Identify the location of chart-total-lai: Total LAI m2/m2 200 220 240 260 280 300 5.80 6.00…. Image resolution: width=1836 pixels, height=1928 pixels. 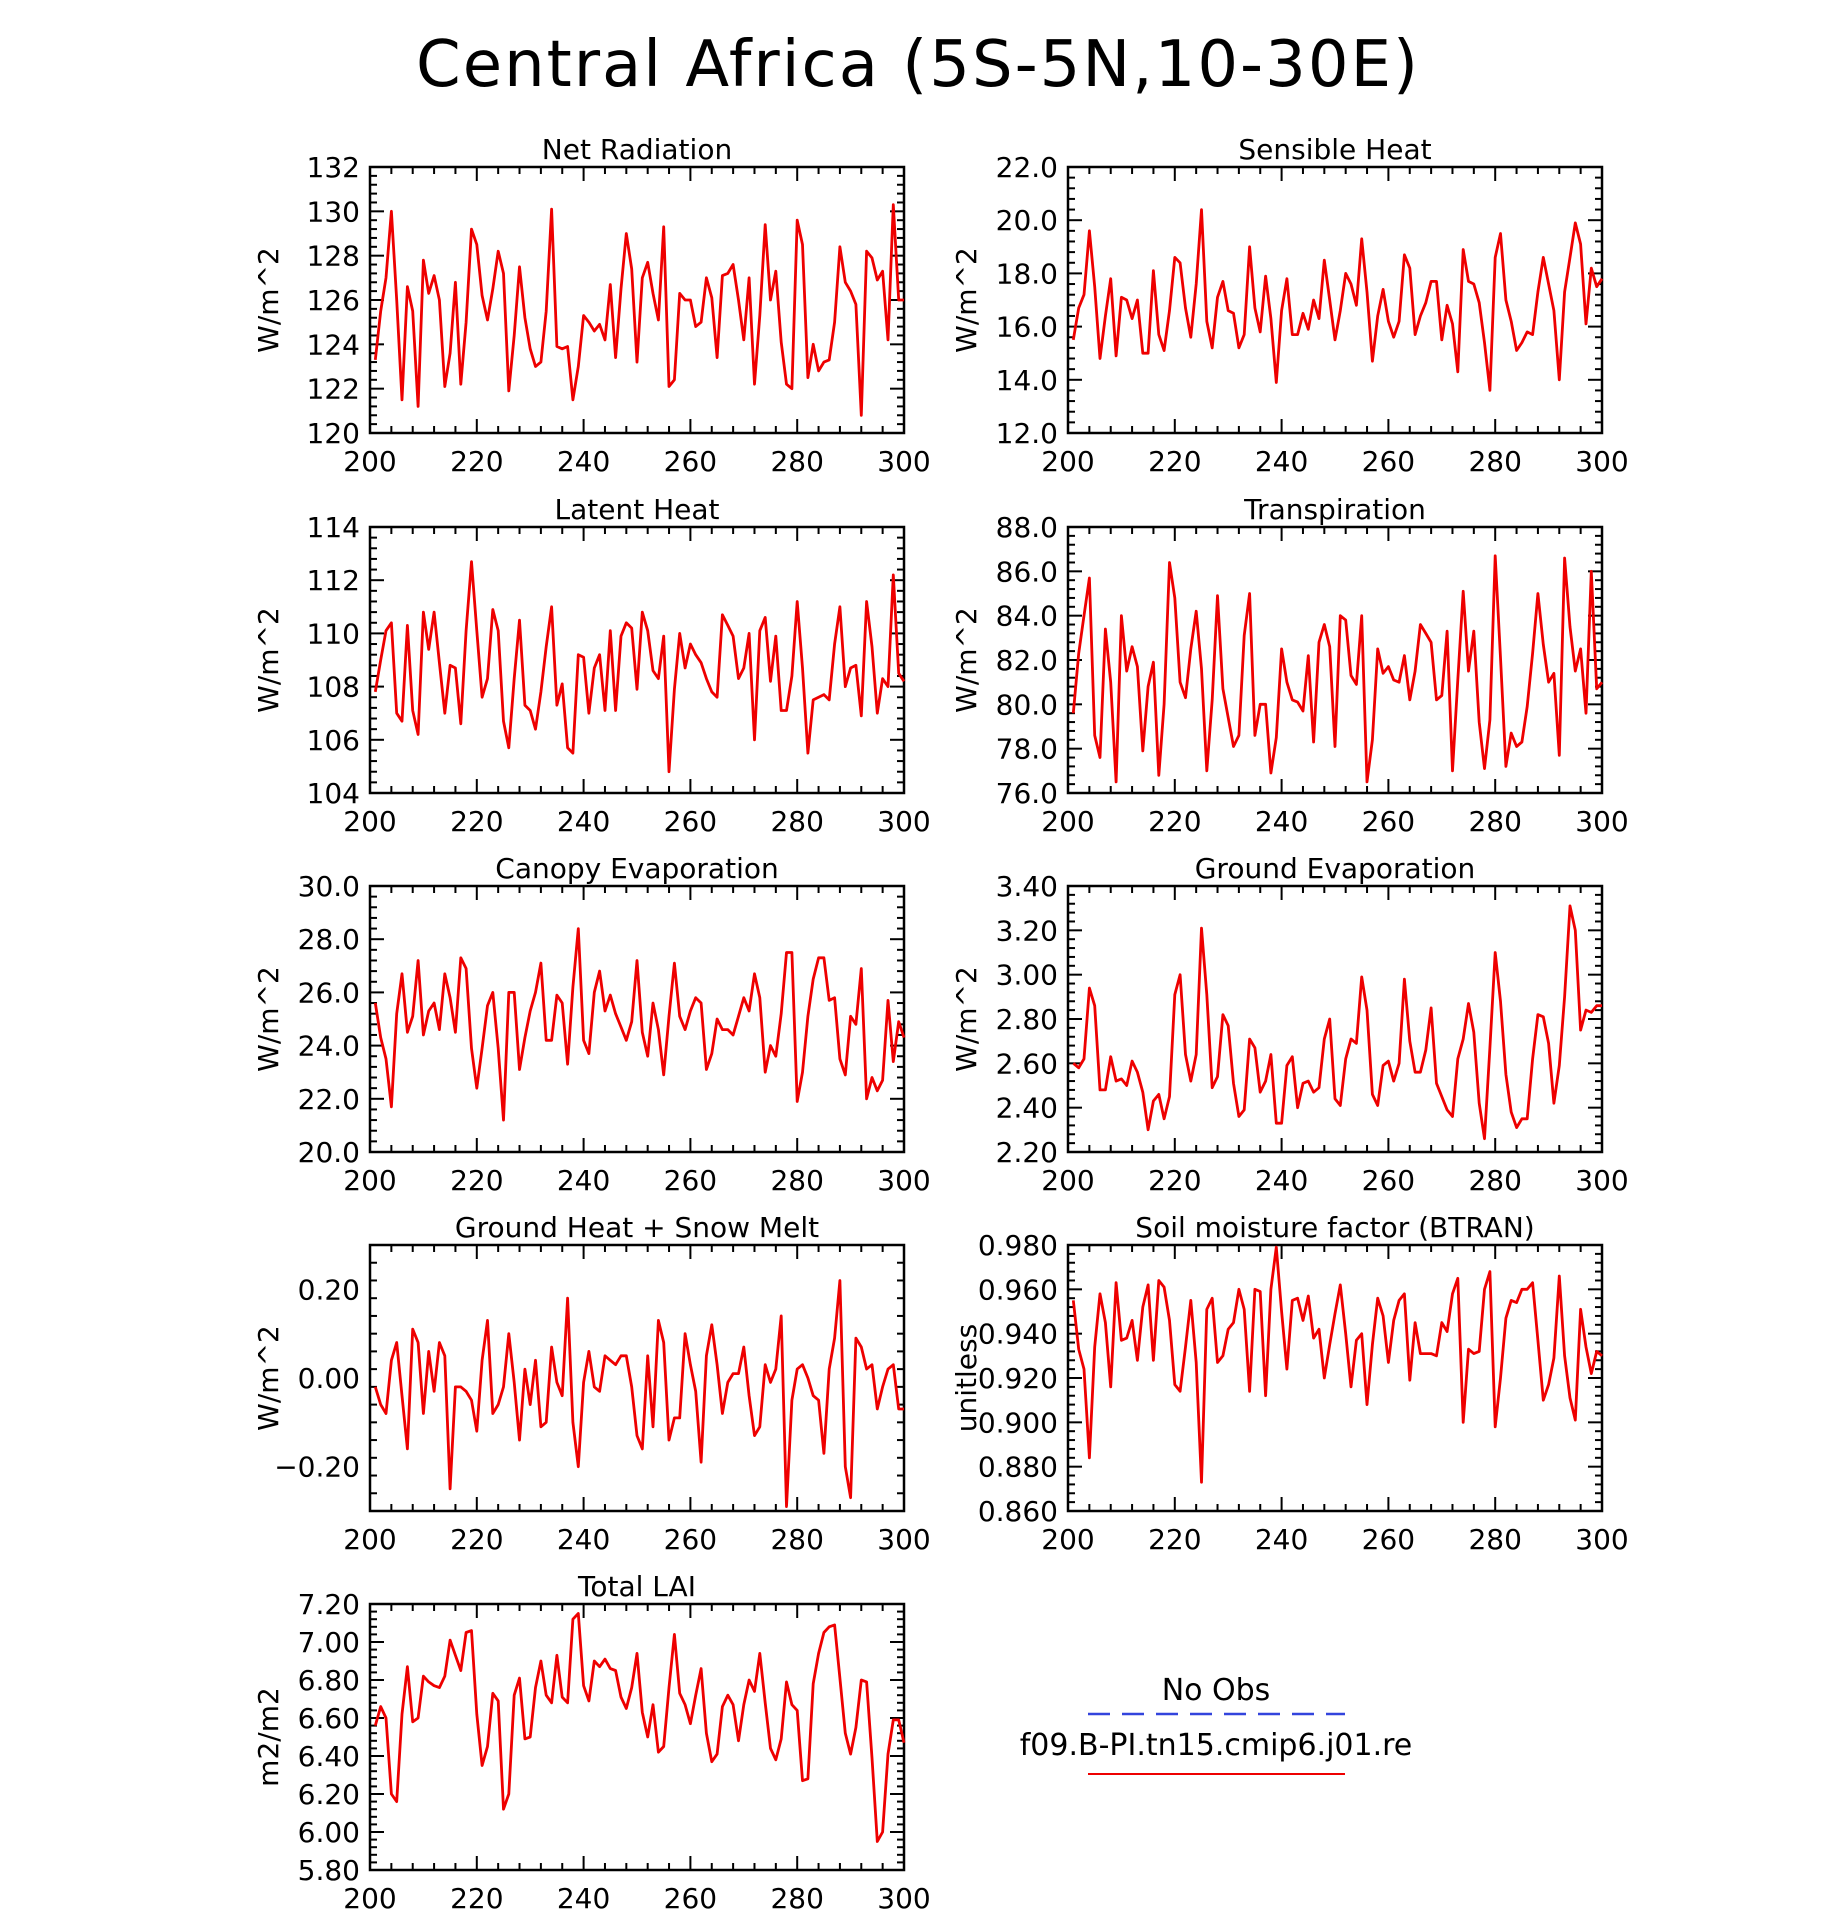
(591, 1742).